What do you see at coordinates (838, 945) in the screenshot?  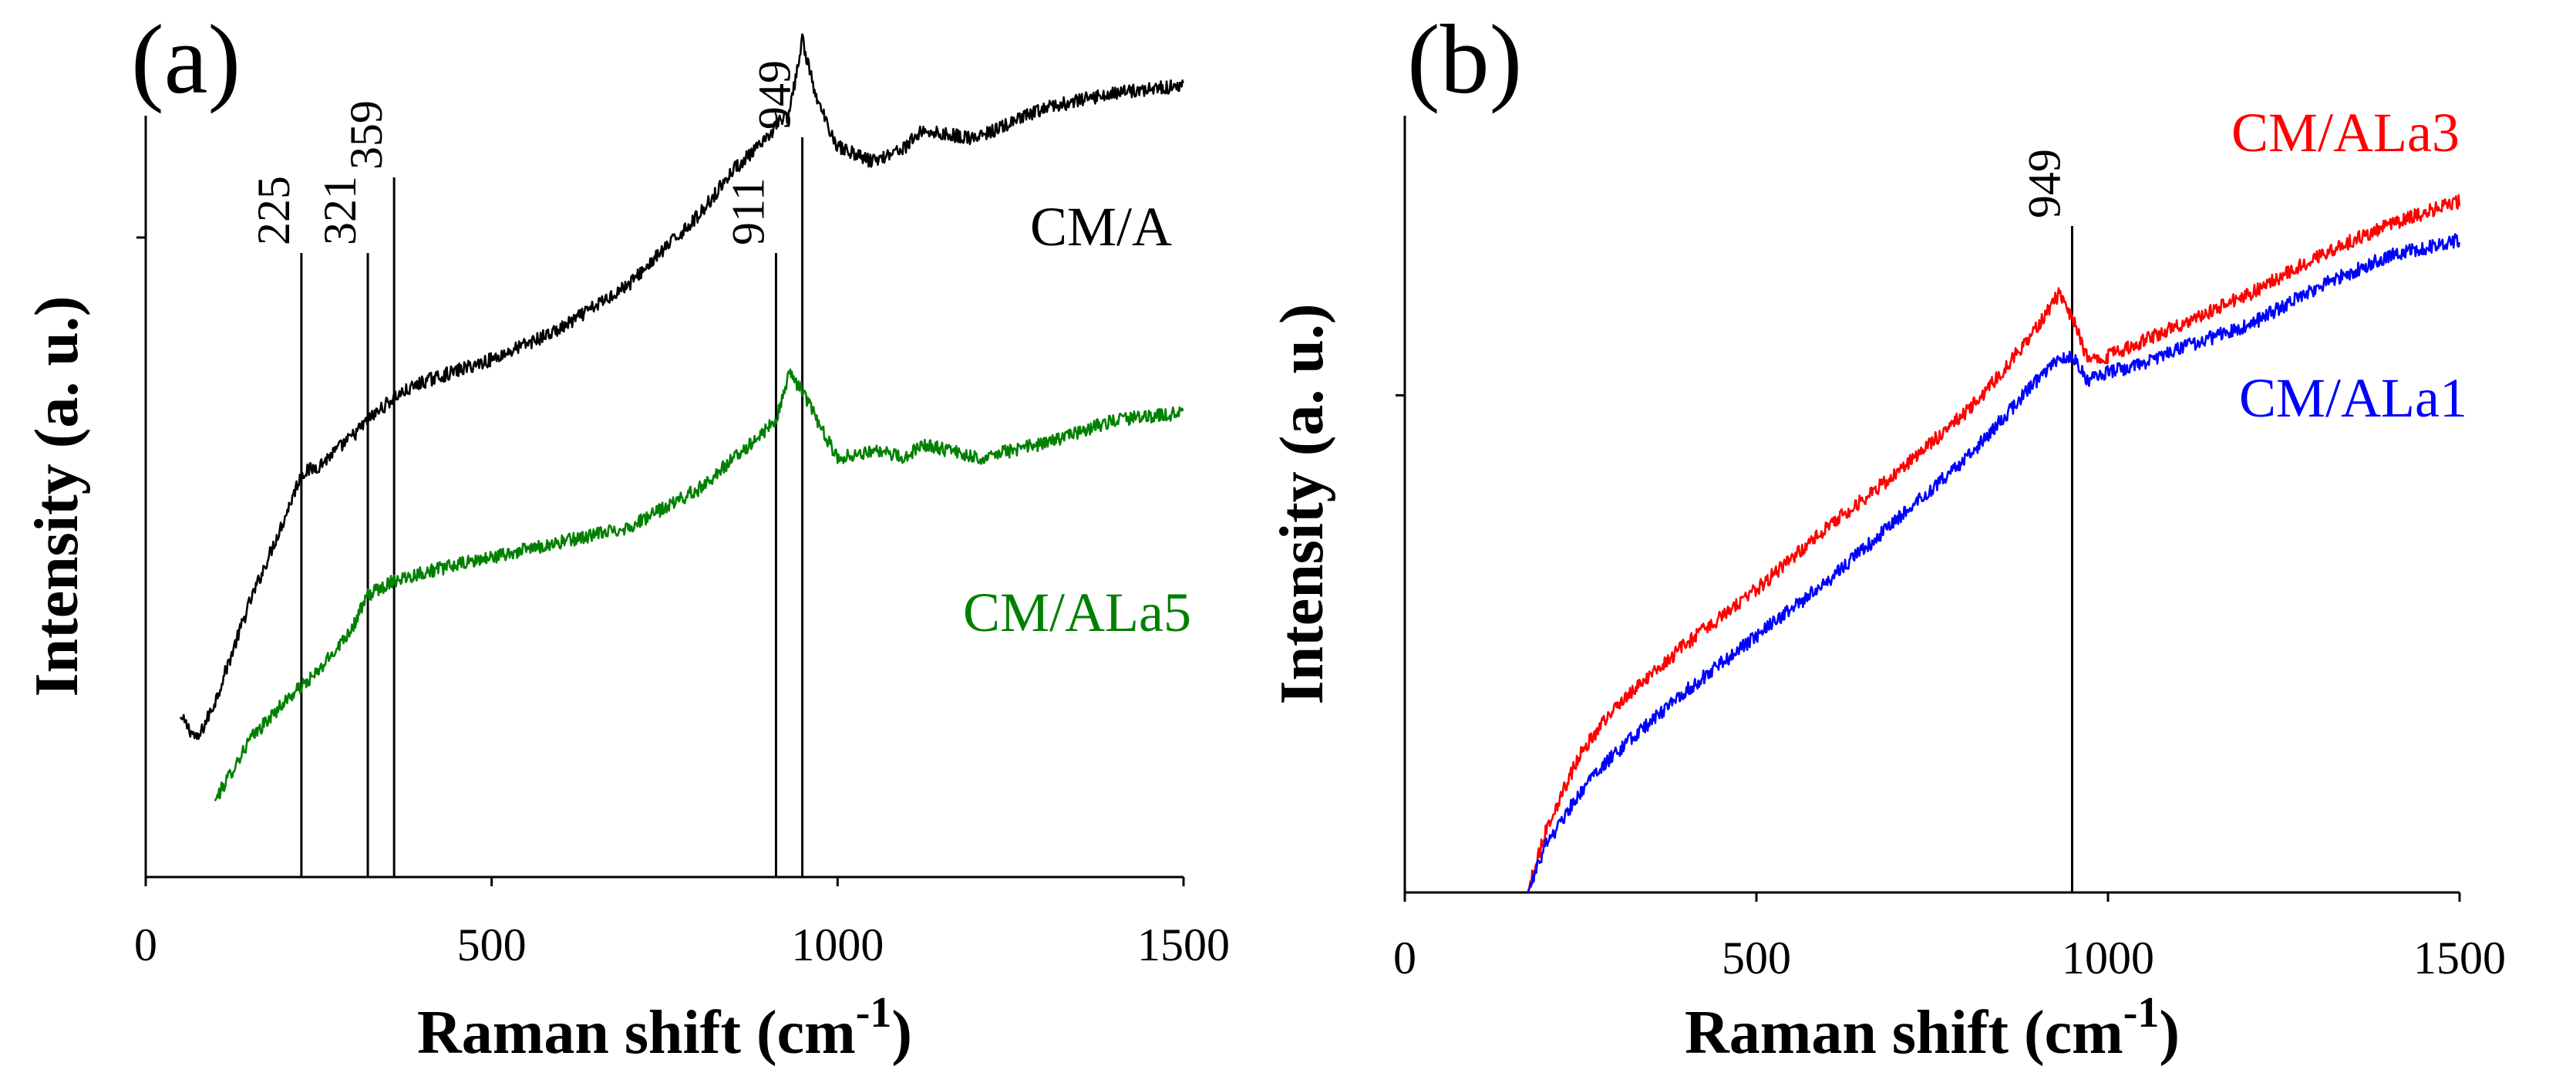 I see `panel-a-x-tick-label: 1000` at bounding box center [838, 945].